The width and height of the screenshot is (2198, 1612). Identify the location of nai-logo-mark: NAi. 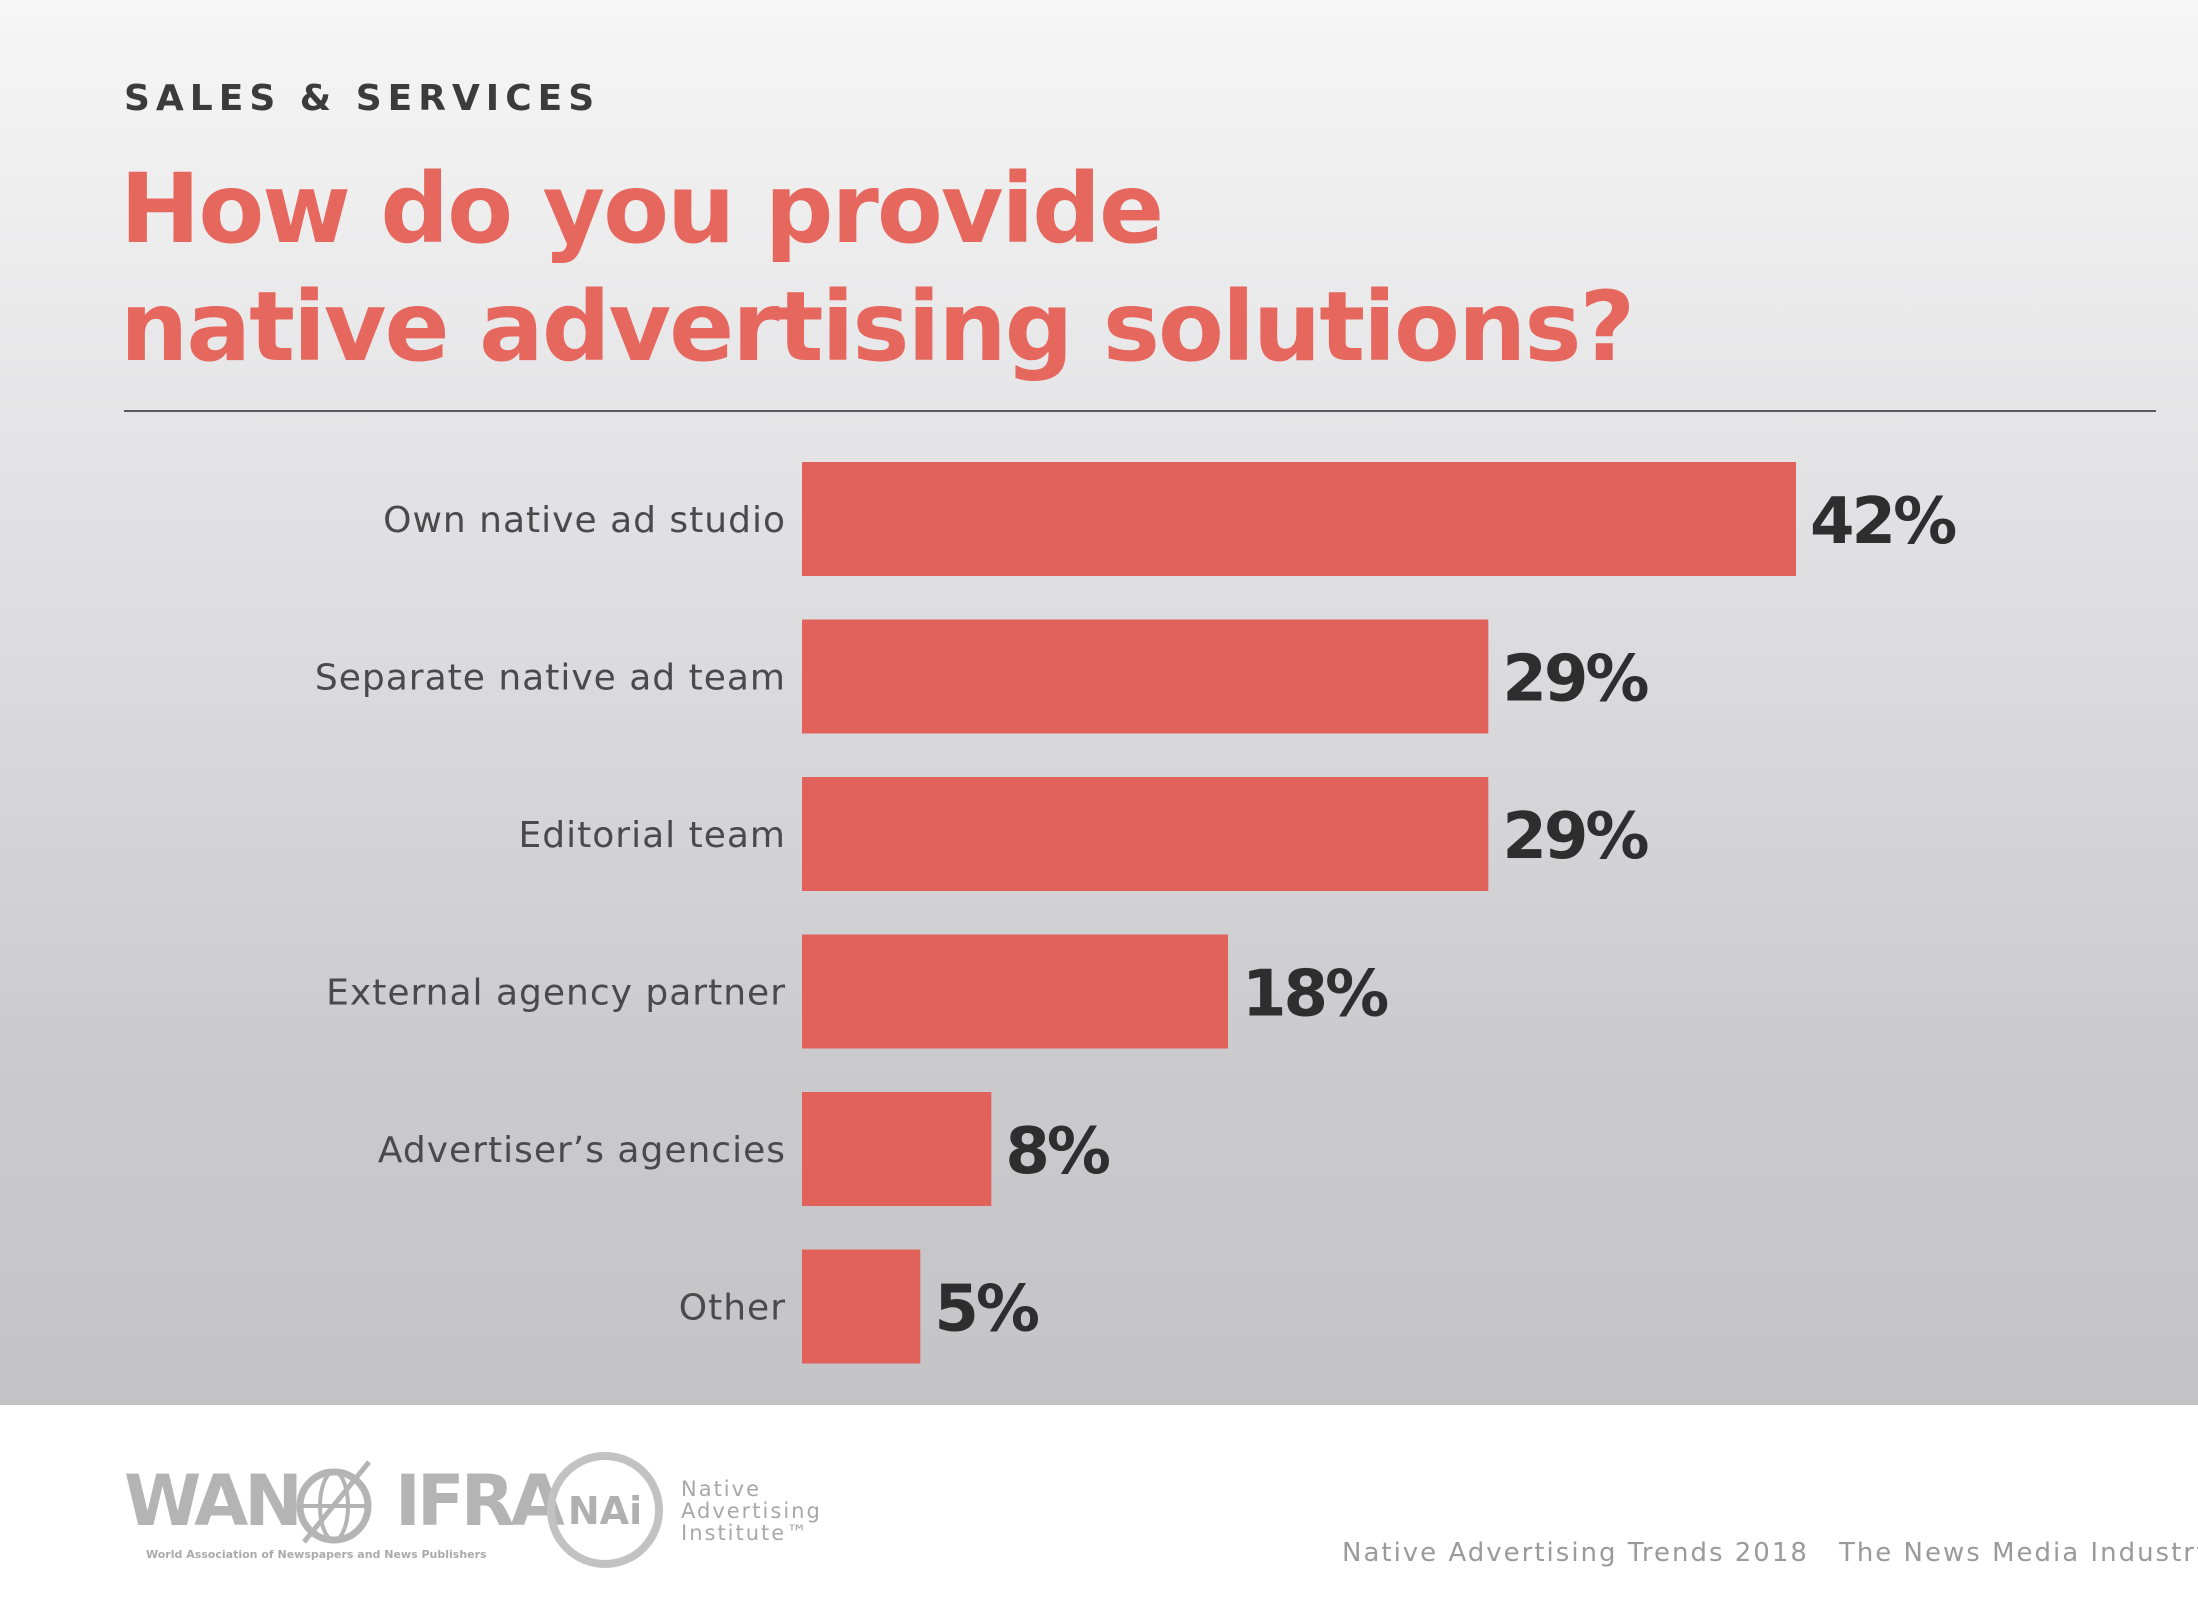
(605, 1511).